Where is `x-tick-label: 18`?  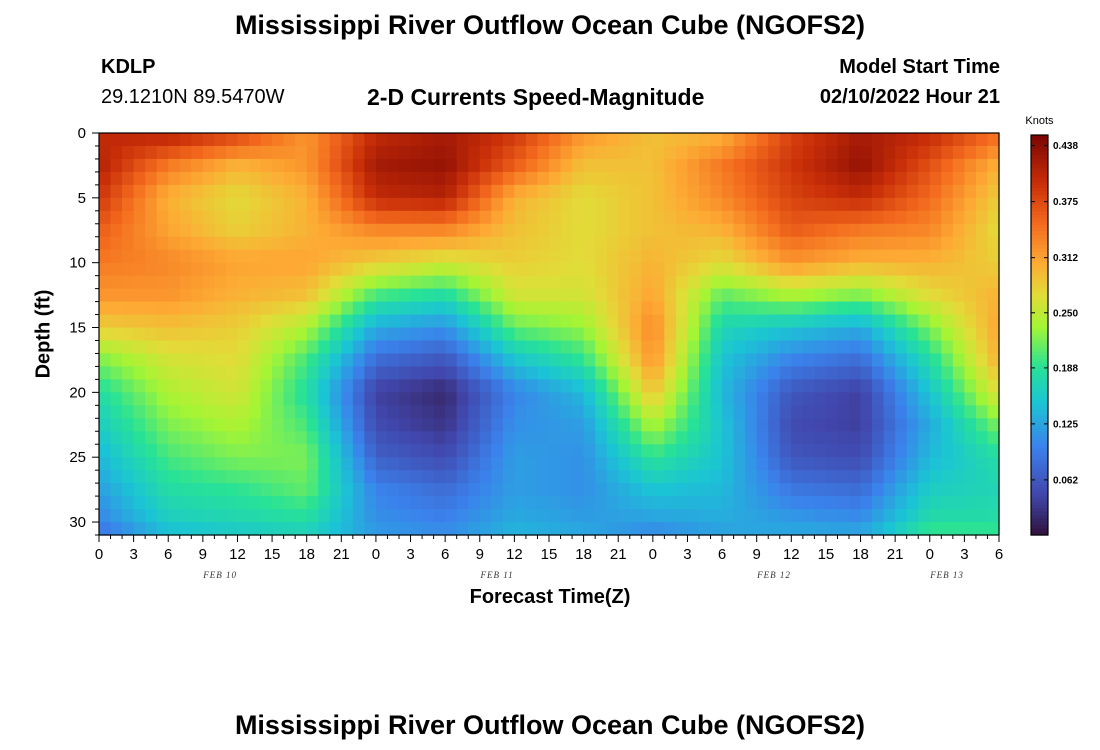 x-tick-label: 18 is located at coordinates (306, 554).